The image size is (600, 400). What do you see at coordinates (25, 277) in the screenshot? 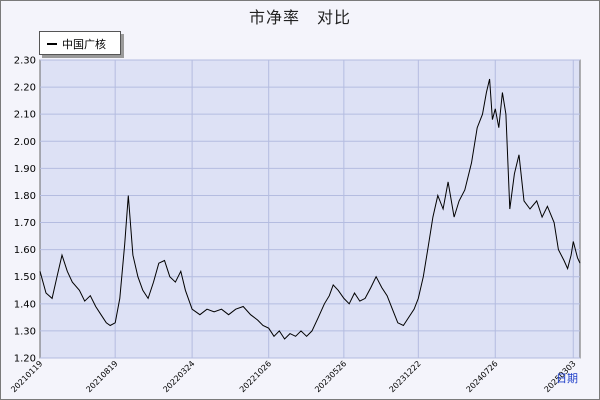
I see `y-tick-label: 1.50` at bounding box center [25, 277].